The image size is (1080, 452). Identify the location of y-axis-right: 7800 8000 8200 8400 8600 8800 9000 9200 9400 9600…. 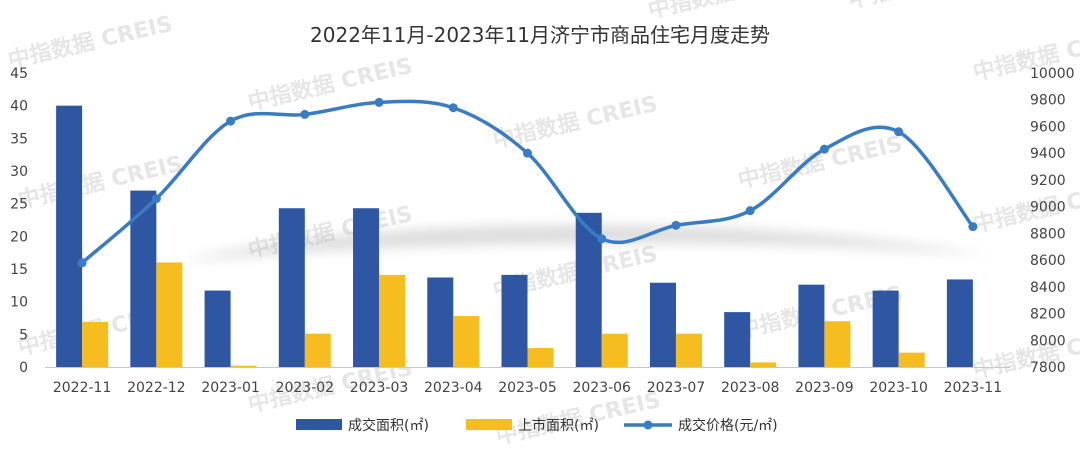
(1052, 221).